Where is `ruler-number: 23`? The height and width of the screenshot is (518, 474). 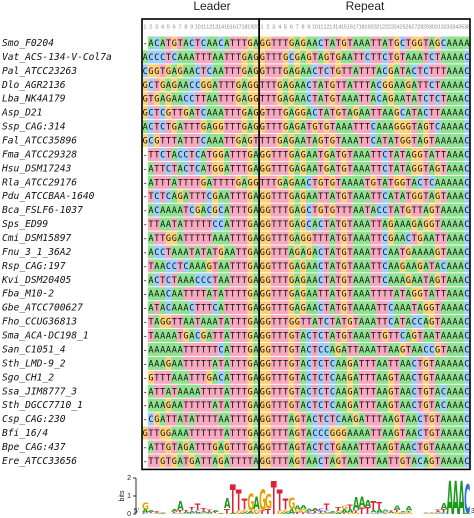 ruler-number: 23 is located at coordinates (391, 27).